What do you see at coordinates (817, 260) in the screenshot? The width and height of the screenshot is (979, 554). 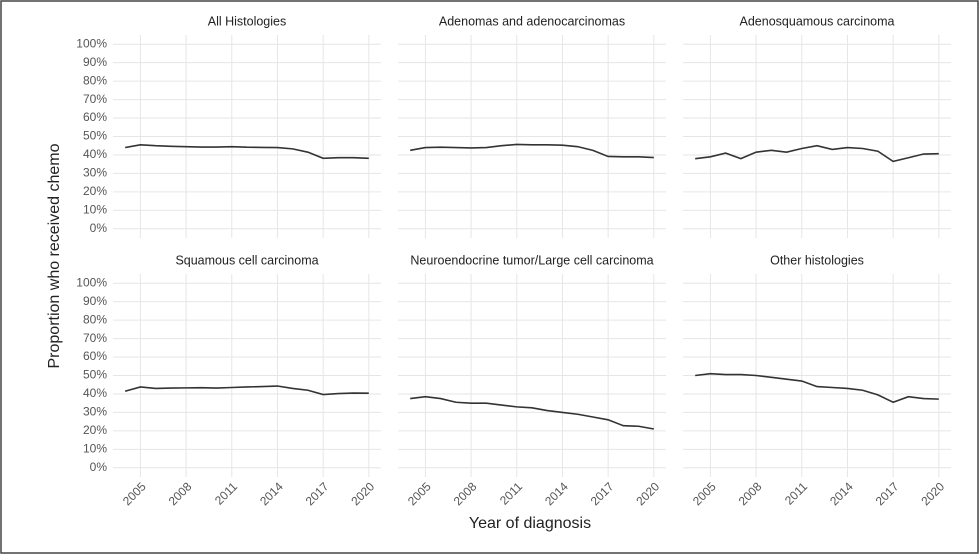 I see `facet-title: Other histologies` at bounding box center [817, 260].